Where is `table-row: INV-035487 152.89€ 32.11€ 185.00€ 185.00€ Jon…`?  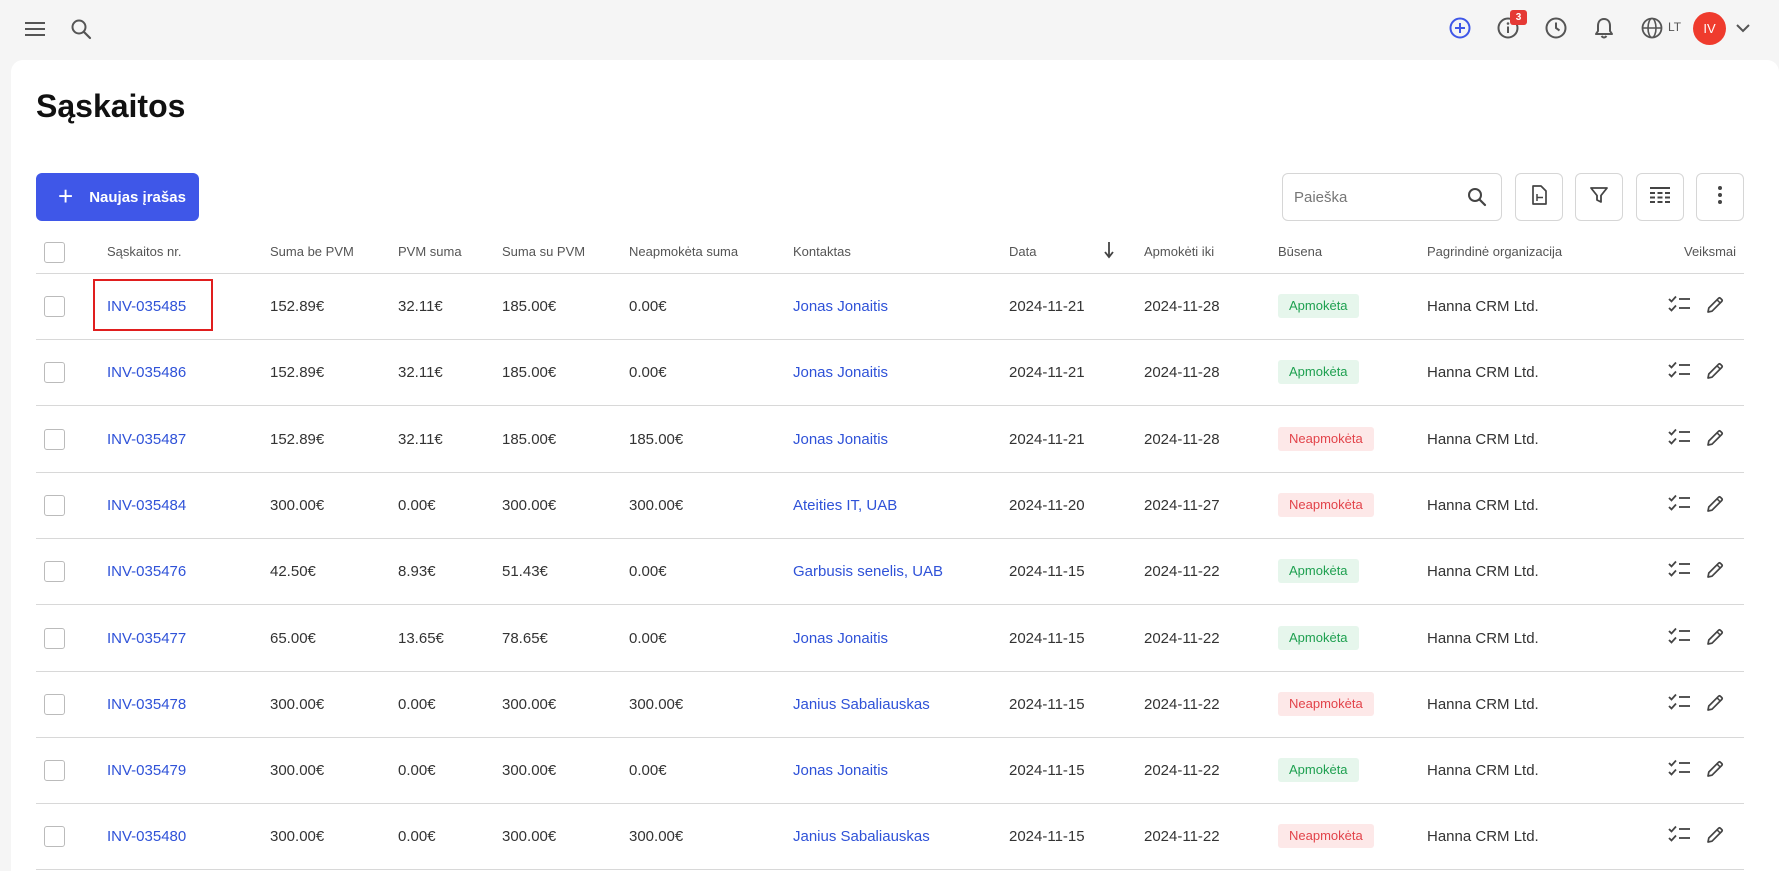
table-row: INV-035487 152.89€ 32.11€ 185.00€ 185.00€ Jon… is located at coordinates (890, 440).